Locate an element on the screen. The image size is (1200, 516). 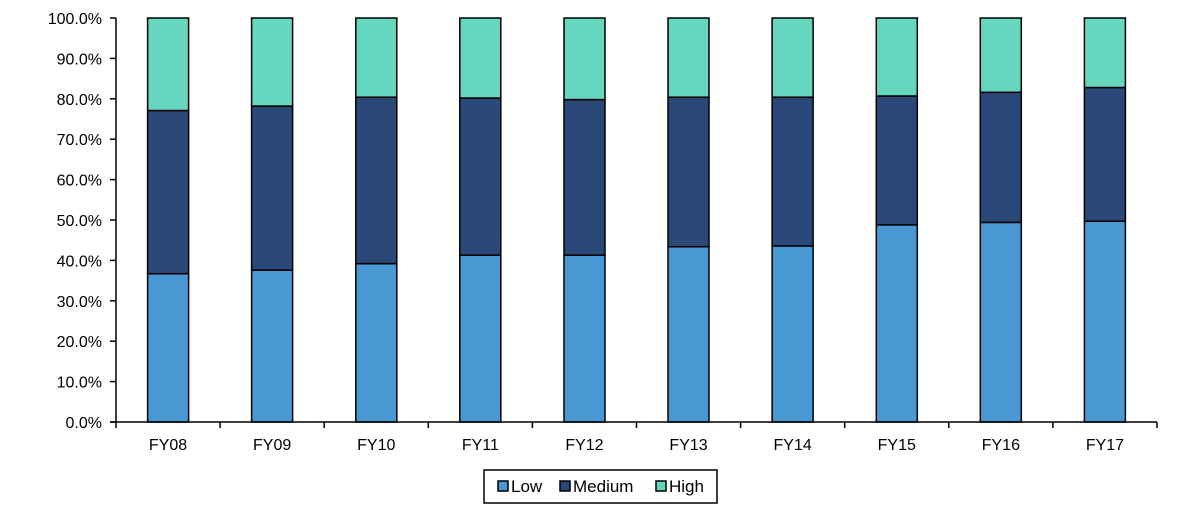
y-tick-label: 90.0% is located at coordinates (79, 59).